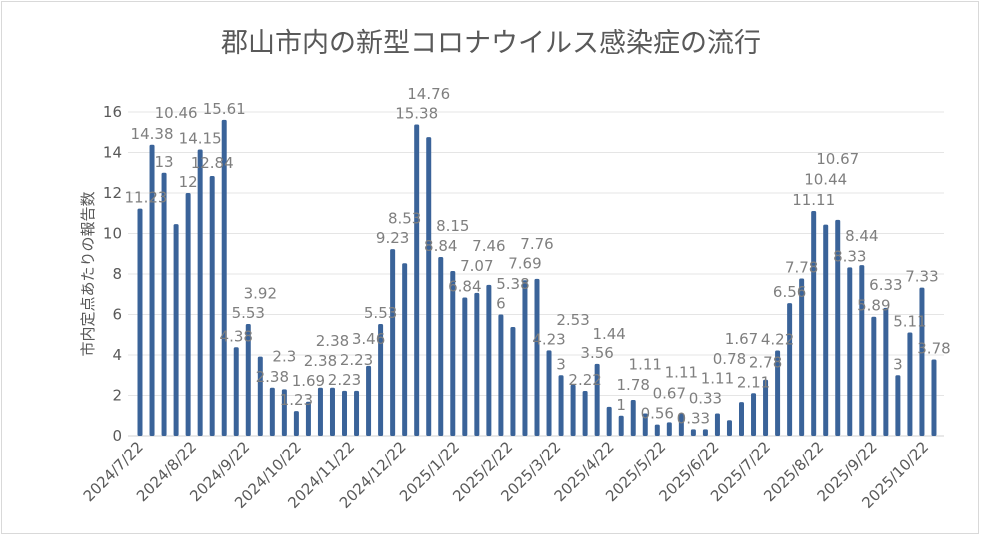  I want to click on data-label: 11.11, so click(813, 200).